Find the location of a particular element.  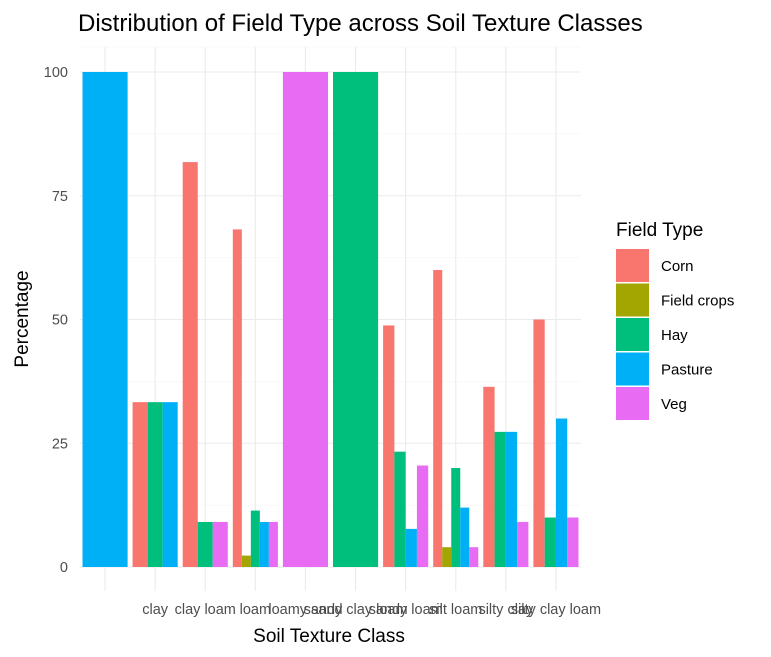

y-axis-ticks: 0 25 50 75 100 is located at coordinates (56, 320).